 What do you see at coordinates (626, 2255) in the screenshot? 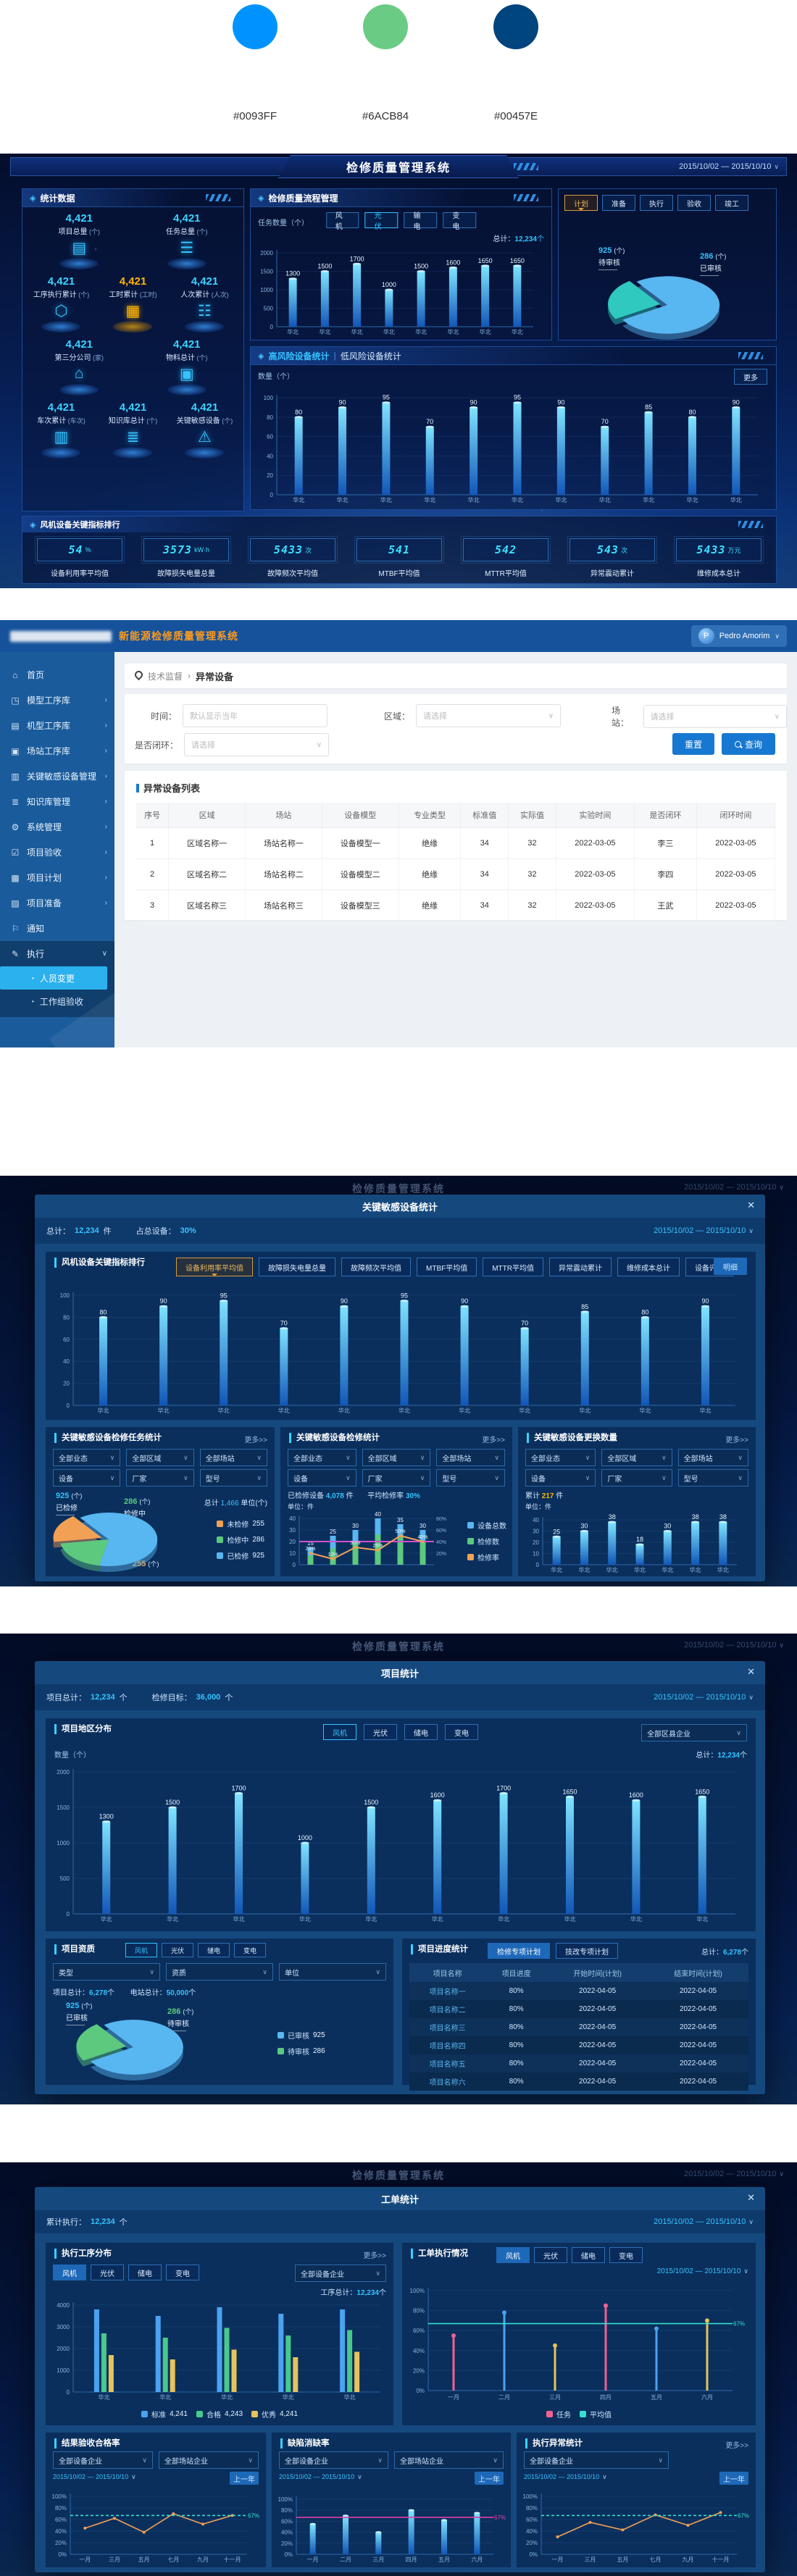
I see `order-tab-变电: 变电` at bounding box center [626, 2255].